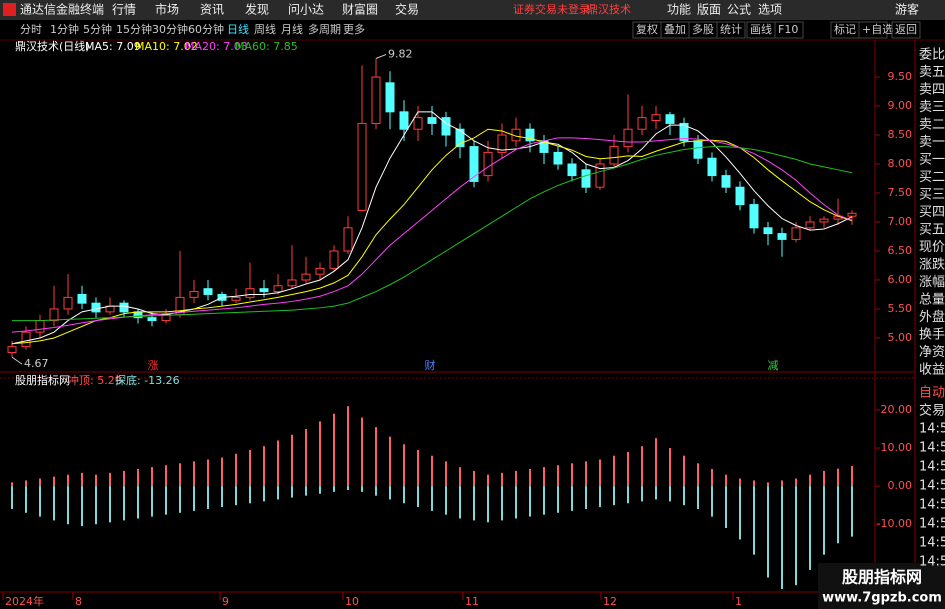 The image size is (945, 609). What do you see at coordinates (709, 10) in the screenshot?
I see `menu-item: 版面` at bounding box center [709, 10].